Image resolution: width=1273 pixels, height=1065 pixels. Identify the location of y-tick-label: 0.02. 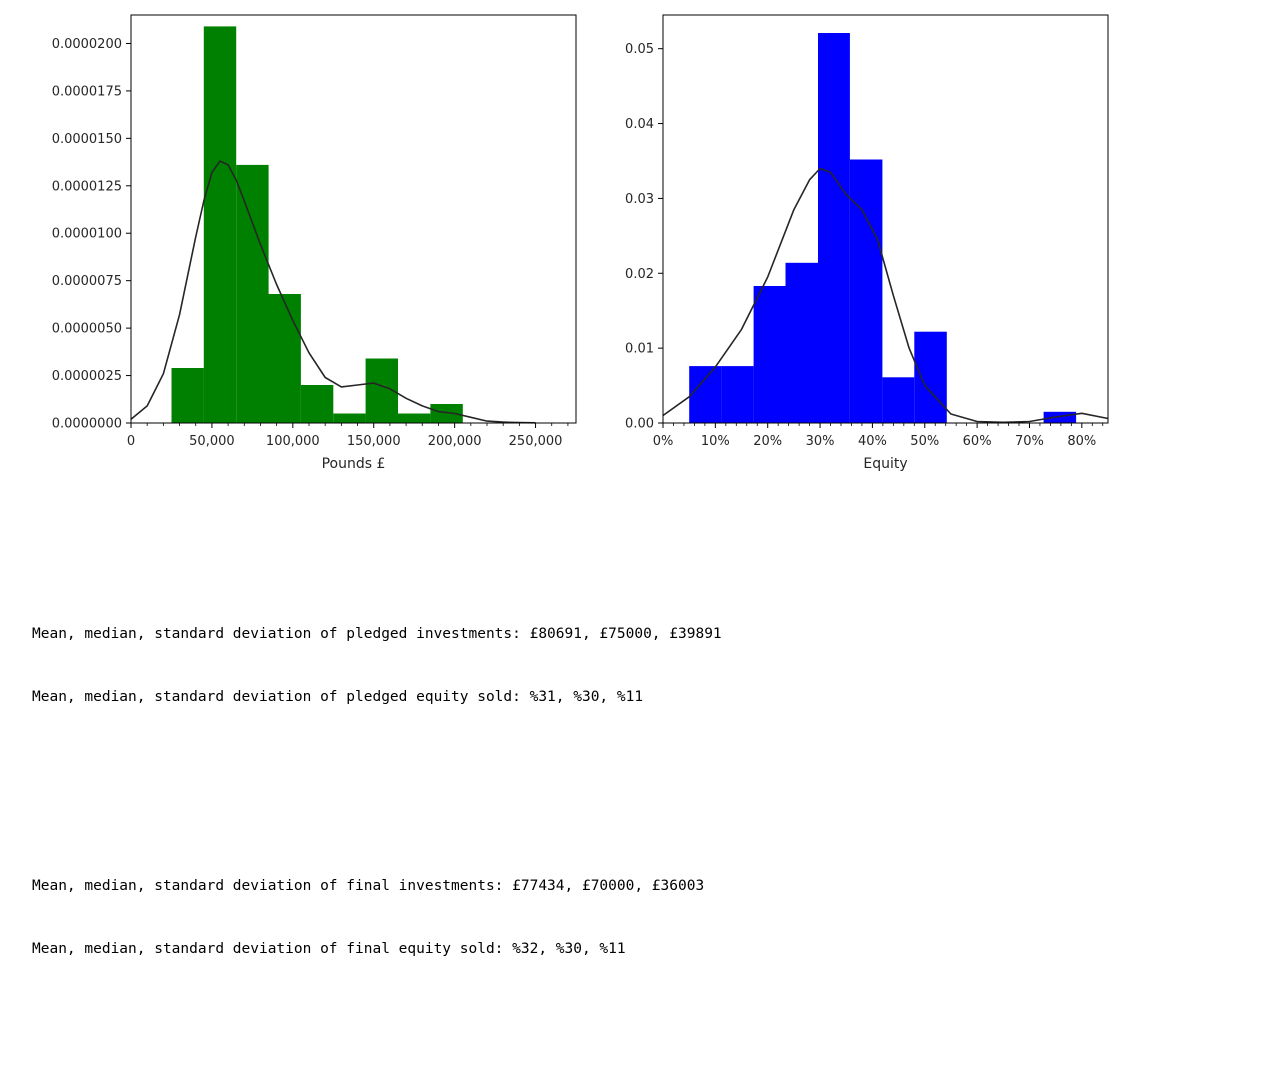
(639, 274).